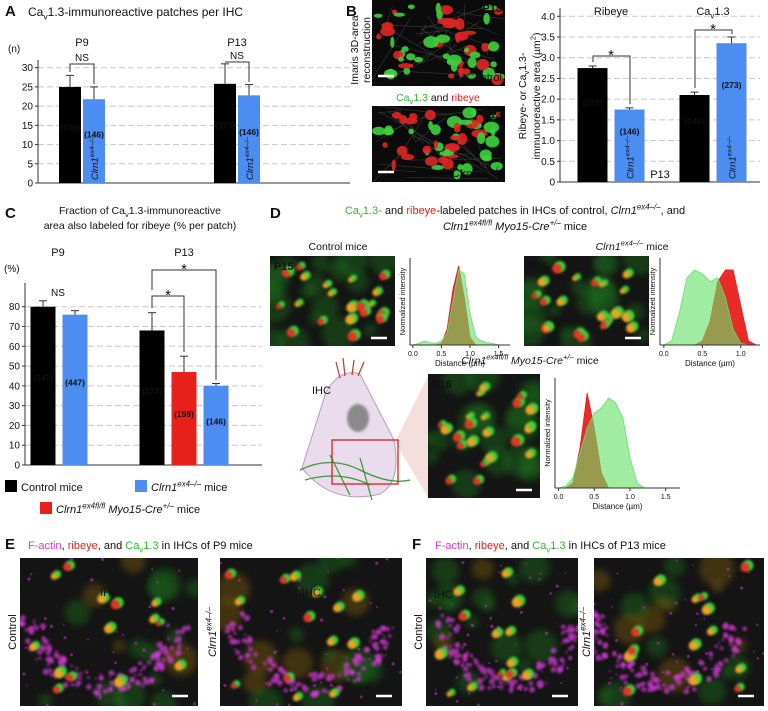  What do you see at coordinates (249, 132) in the screenshot?
I see `n-label: (146)` at bounding box center [249, 132].